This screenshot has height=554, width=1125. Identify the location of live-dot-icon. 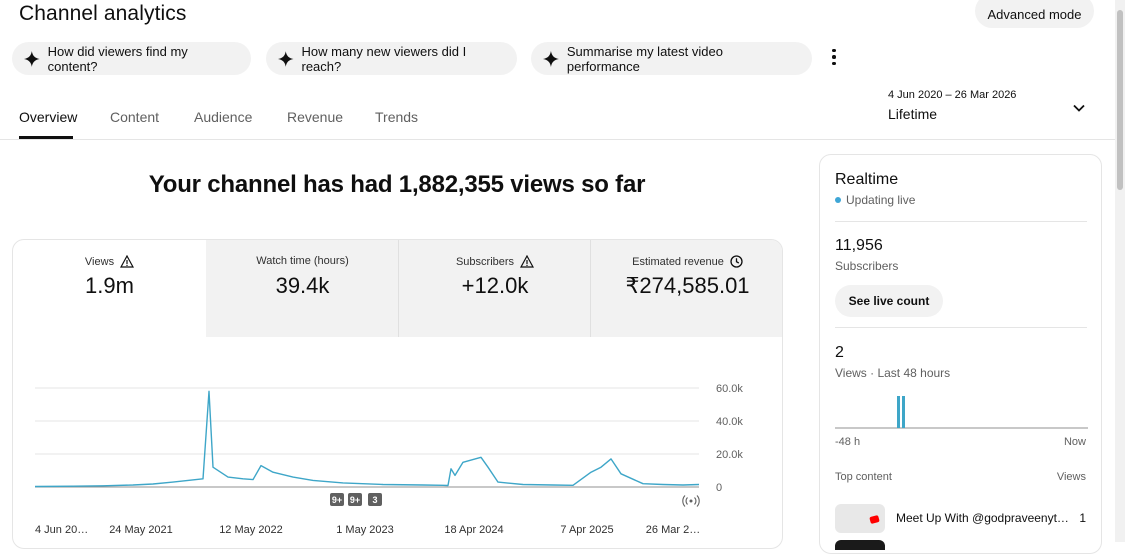
(838, 200).